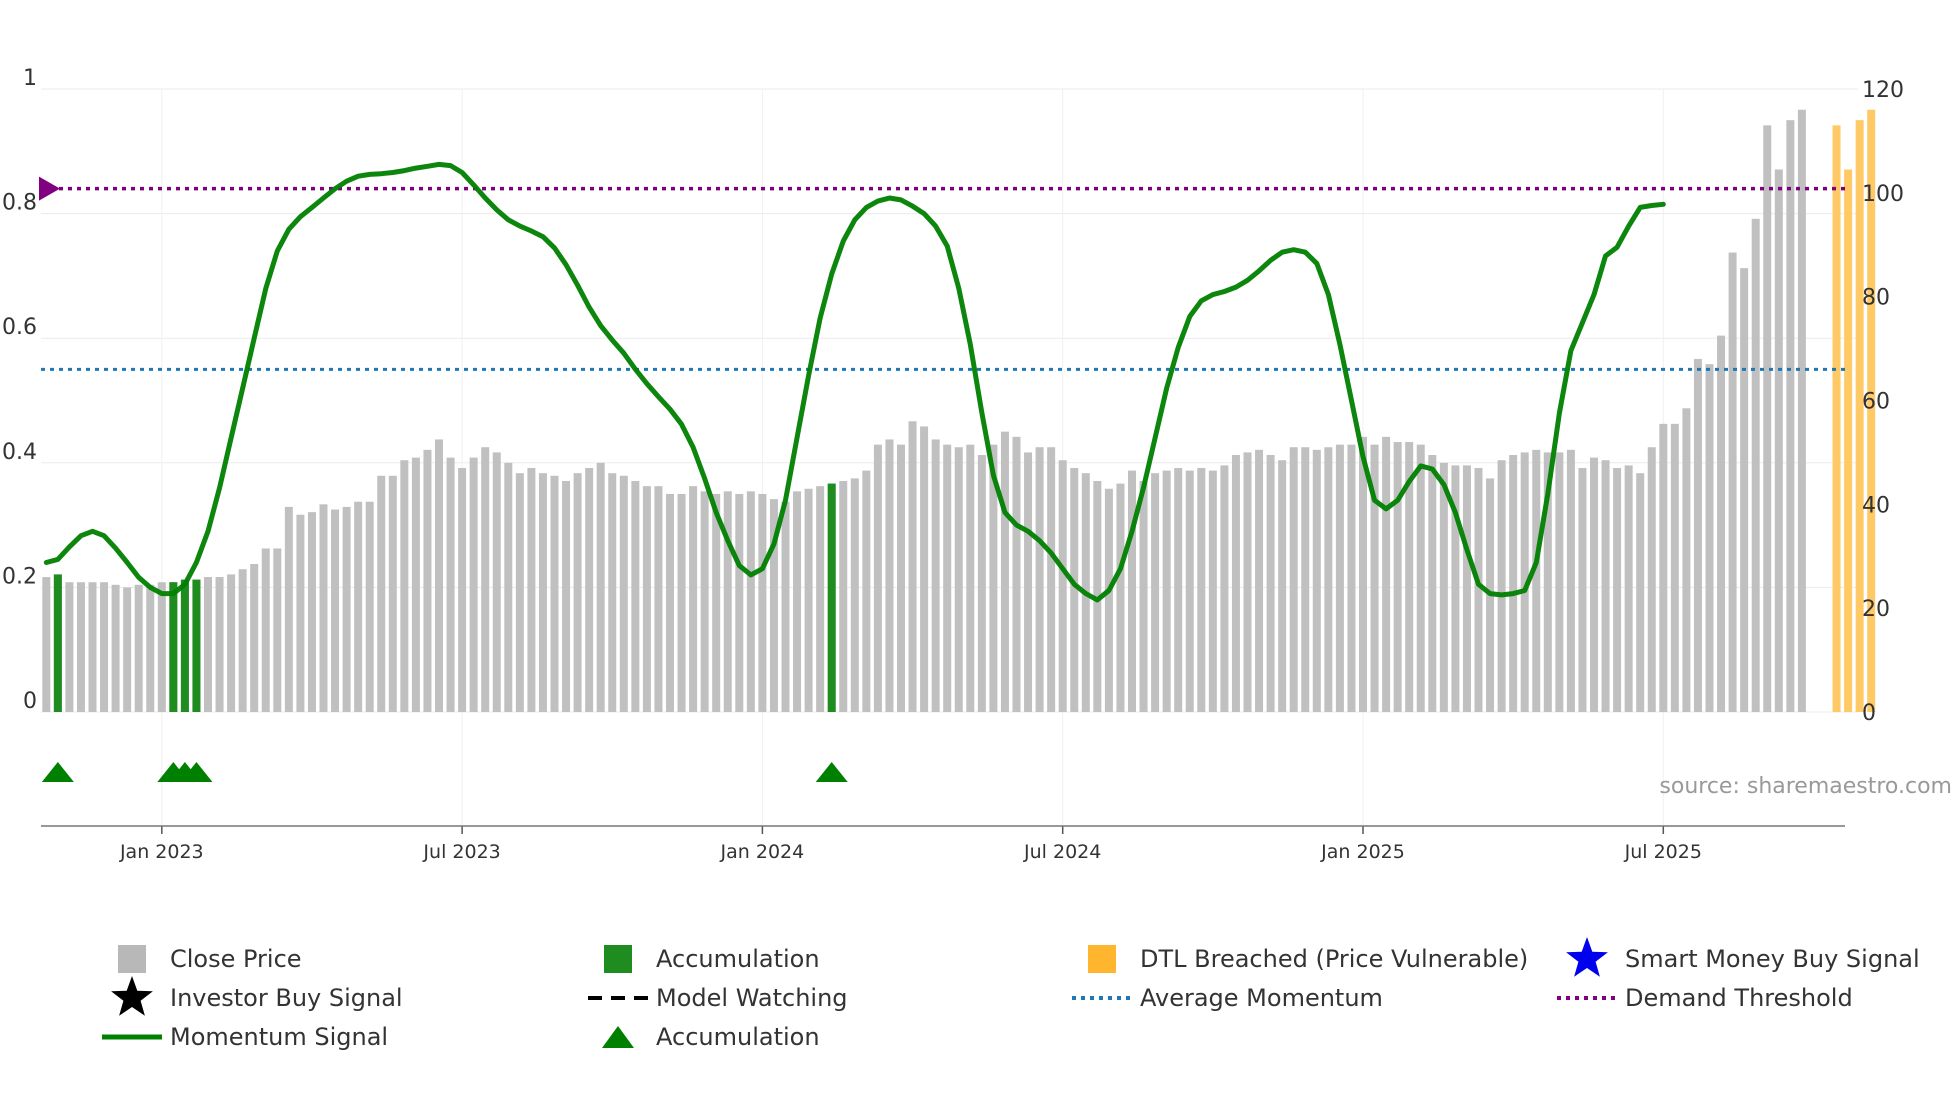 The height and width of the screenshot is (1102, 1960). I want to click on legend-label: DTL Breached (Price Vulnerable), so click(1334, 959).